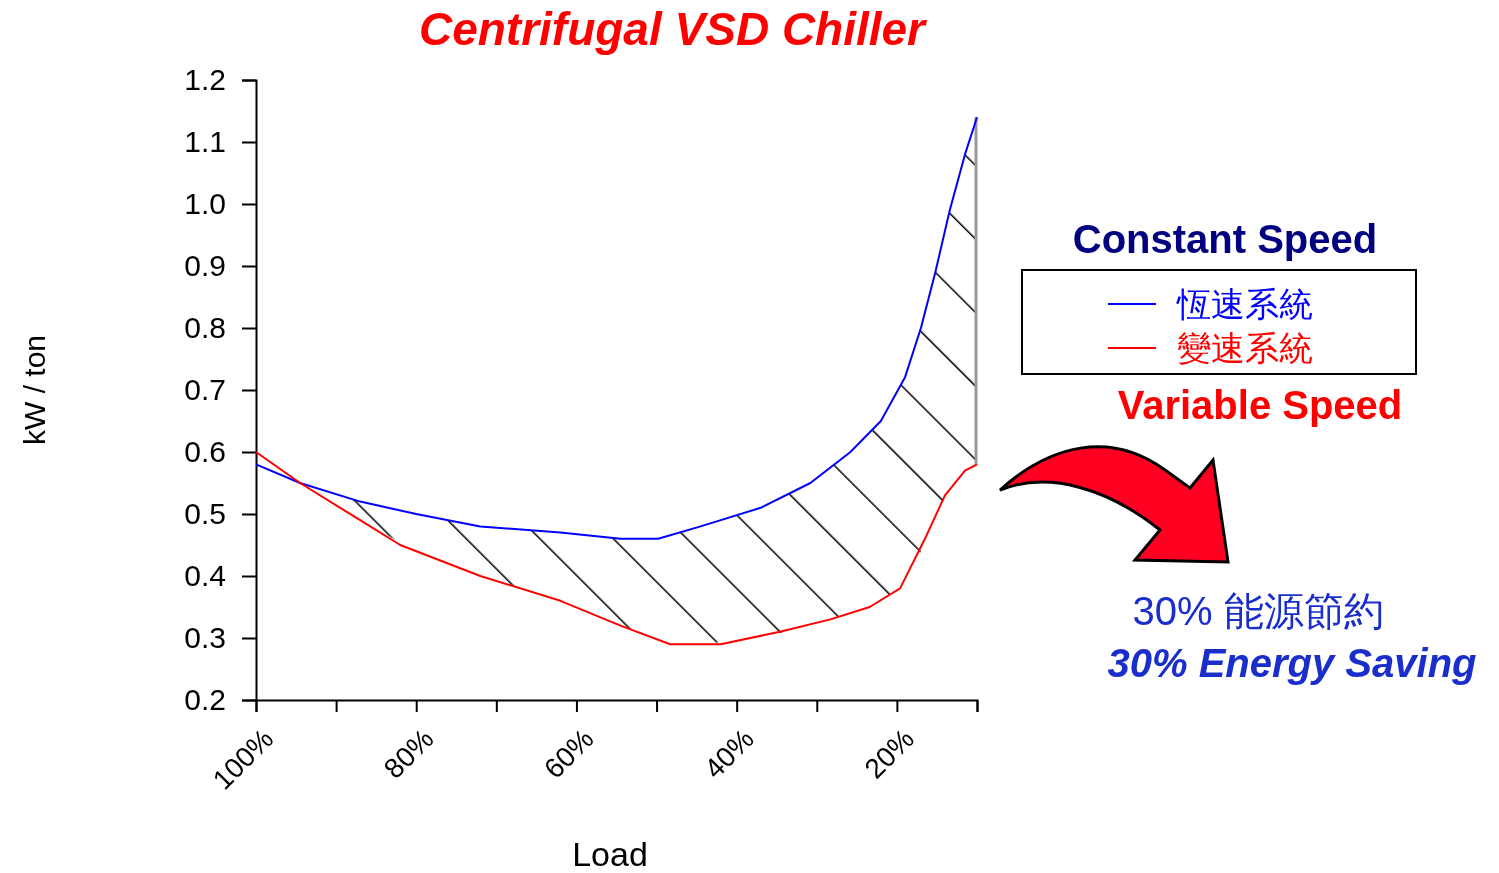  I want to click on y-tick-label: 0.6, so click(205, 452).